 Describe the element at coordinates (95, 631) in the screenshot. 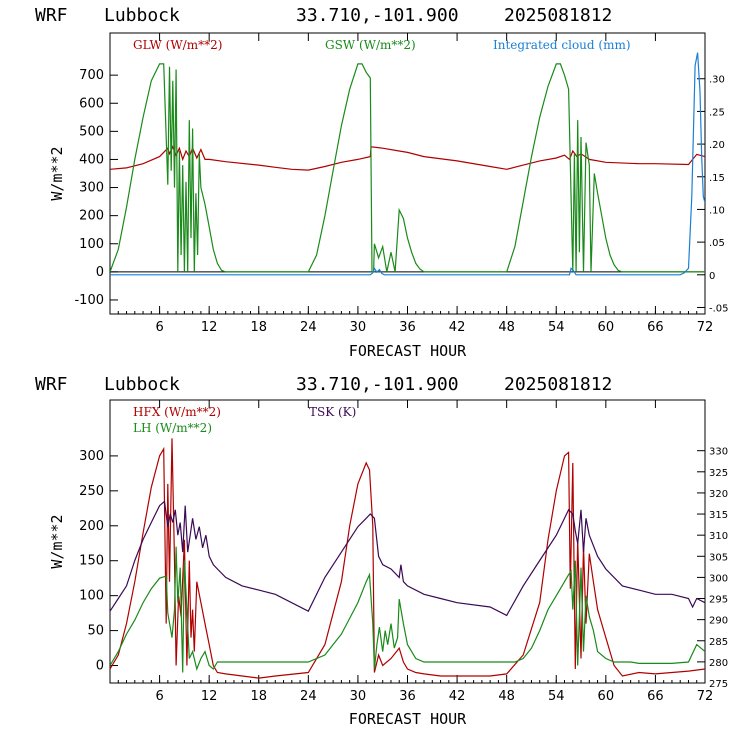

I see `y-tick-label: 50` at that location.